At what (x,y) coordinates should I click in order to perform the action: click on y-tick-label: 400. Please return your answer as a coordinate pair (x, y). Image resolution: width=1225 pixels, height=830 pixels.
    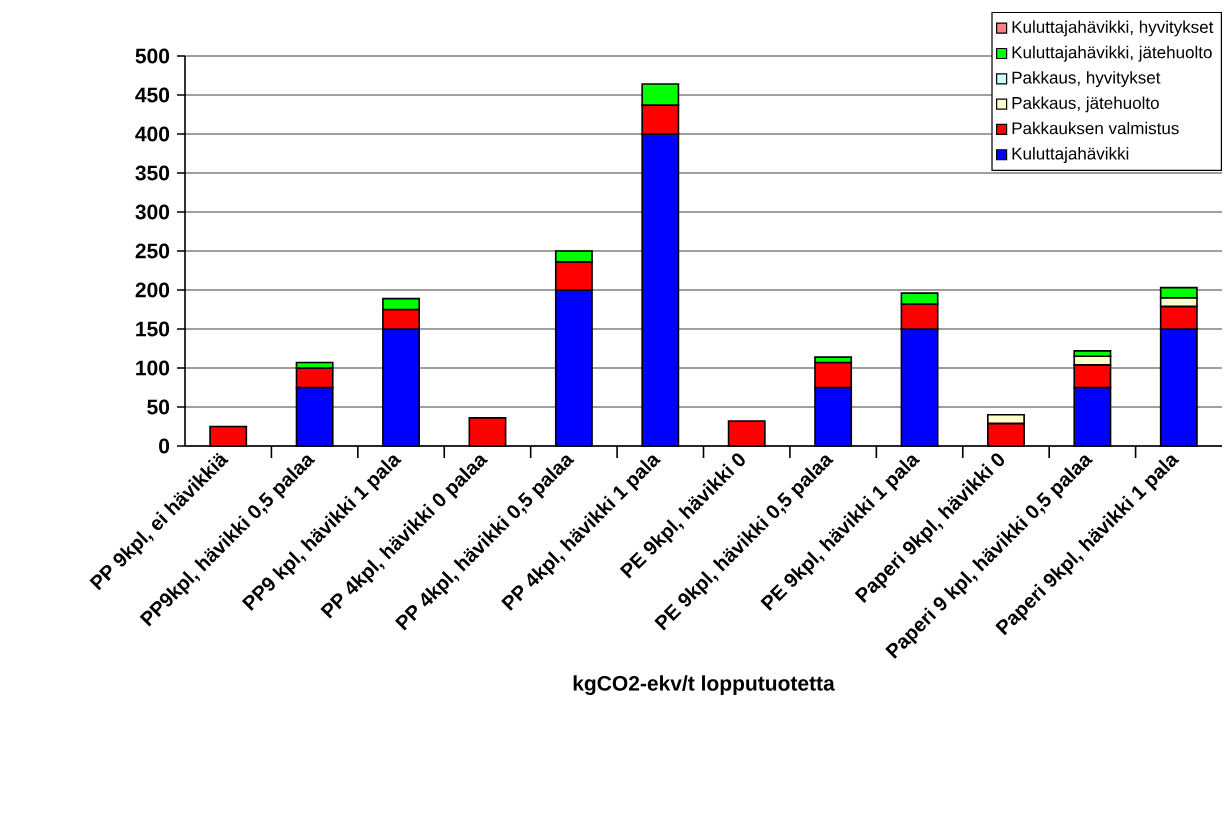
    Looking at the image, I should click on (152, 134).